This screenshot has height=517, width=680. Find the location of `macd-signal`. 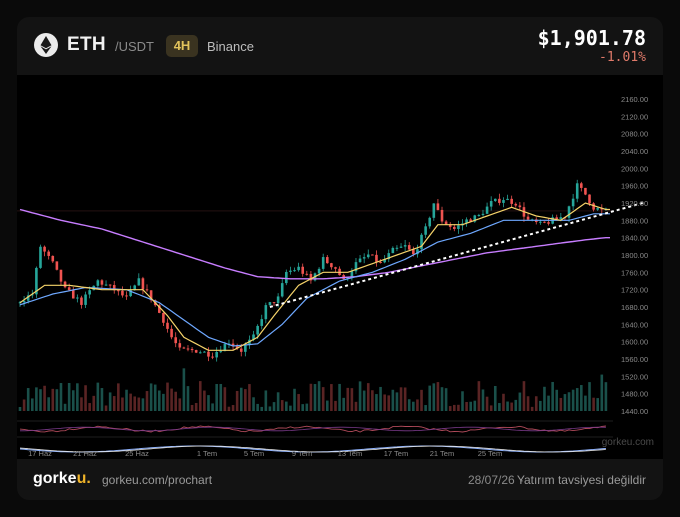

macd-signal is located at coordinates (312, 449).